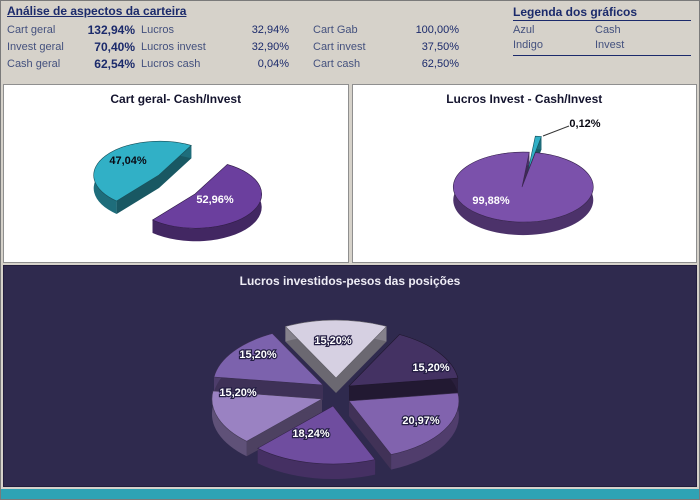  What do you see at coordinates (128, 161) in the screenshot?
I see `svg-text: 47,04%` at bounding box center [128, 161].